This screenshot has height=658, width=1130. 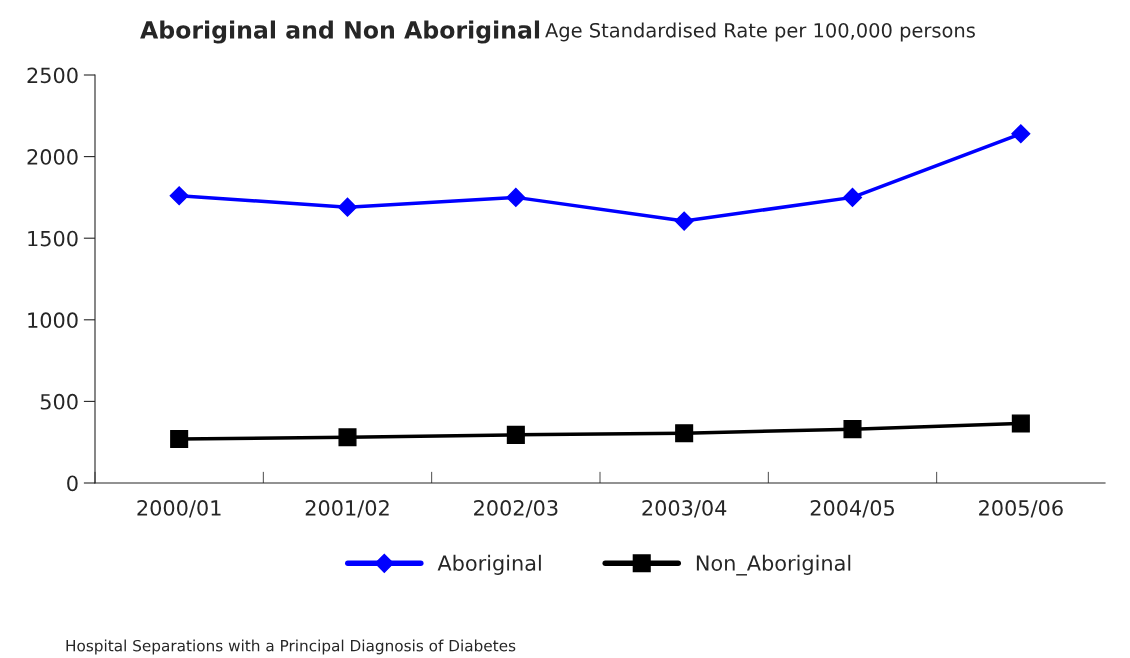 What do you see at coordinates (53, 238) in the screenshot?
I see `y-tick-label: 1500` at bounding box center [53, 238].